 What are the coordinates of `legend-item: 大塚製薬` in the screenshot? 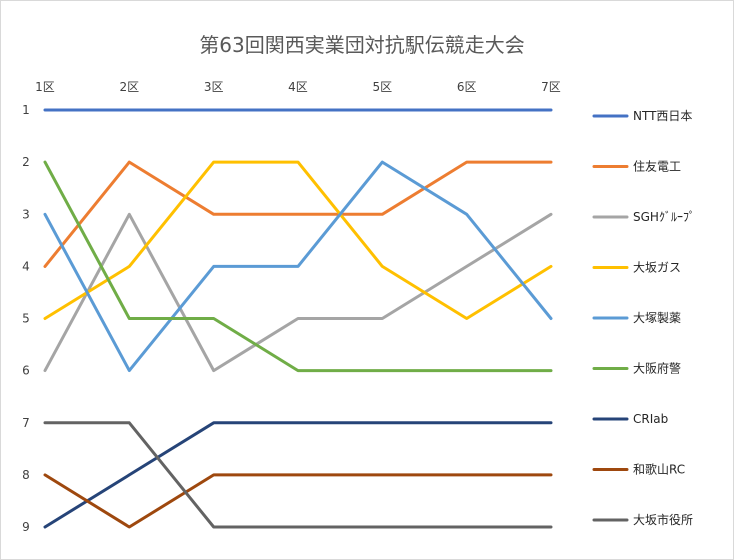 It's located at (636, 318).